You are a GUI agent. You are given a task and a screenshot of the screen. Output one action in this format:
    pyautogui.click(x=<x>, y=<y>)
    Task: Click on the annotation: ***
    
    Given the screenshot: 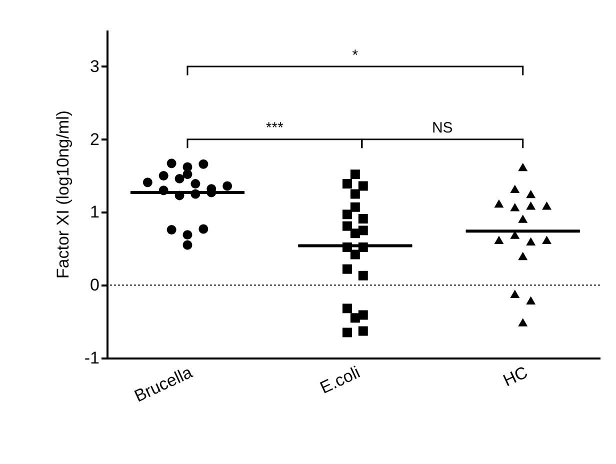 What is the action you would take?
    pyautogui.click(x=275, y=128)
    